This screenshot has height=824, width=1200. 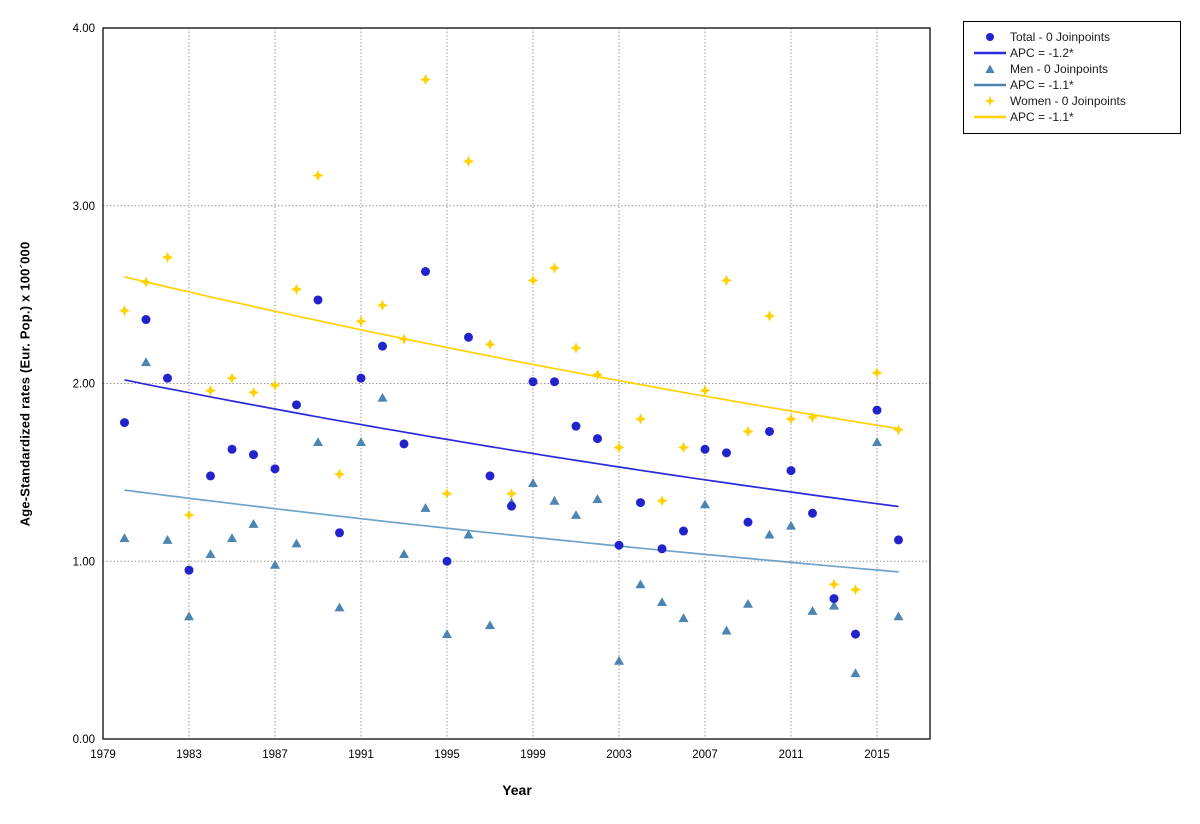 What do you see at coordinates (990, 101) in the screenshot?
I see `women-star-icon` at bounding box center [990, 101].